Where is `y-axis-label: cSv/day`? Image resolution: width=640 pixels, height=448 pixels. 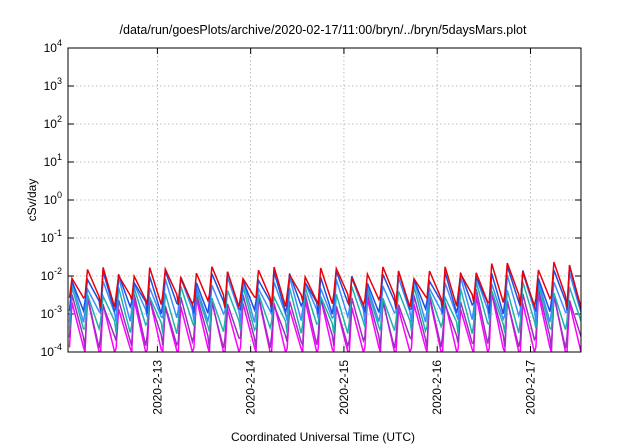
y-axis-label: cSv/day is located at coordinates (32, 200).